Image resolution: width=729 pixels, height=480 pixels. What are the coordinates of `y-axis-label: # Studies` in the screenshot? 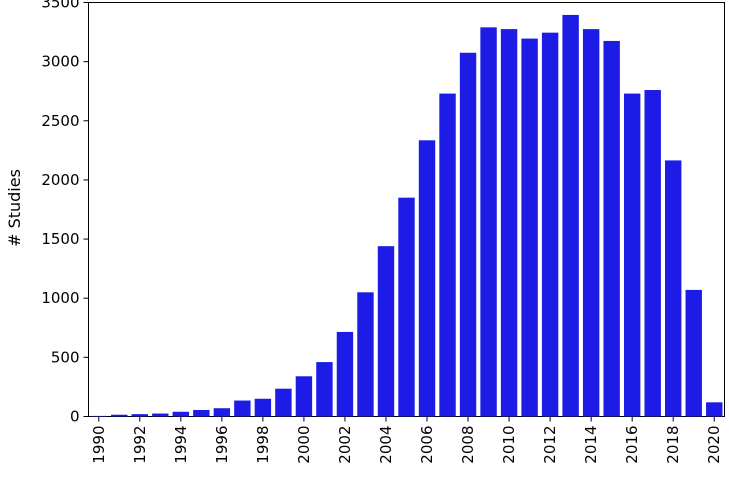 It's located at (14, 208).